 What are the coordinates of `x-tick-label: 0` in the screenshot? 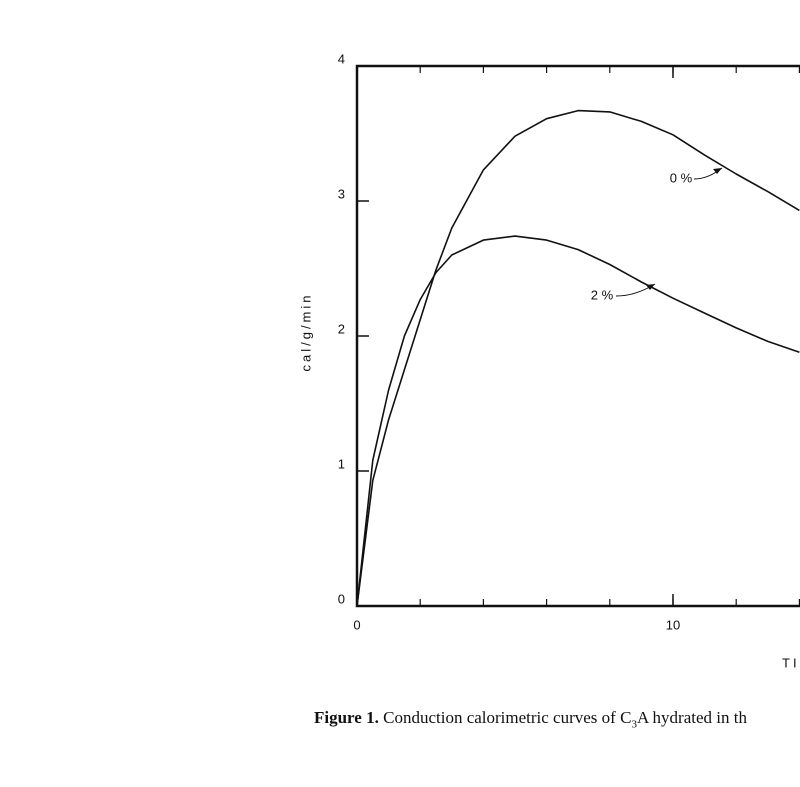 It's located at (356, 624).